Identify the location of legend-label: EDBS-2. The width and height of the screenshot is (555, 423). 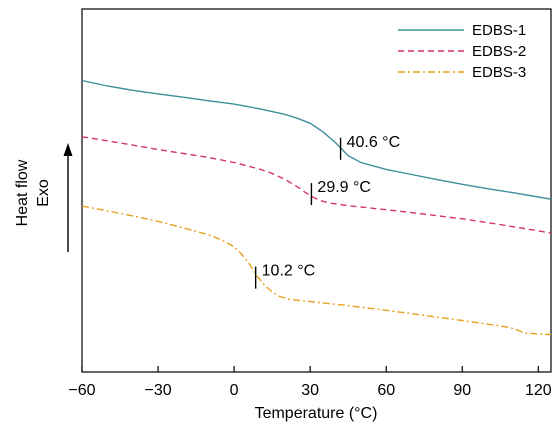
(499, 51).